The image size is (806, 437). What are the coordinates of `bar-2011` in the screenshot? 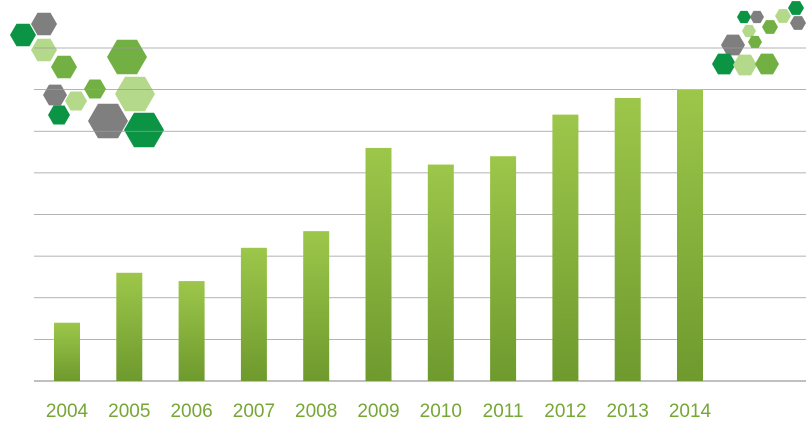 It's located at (503, 268).